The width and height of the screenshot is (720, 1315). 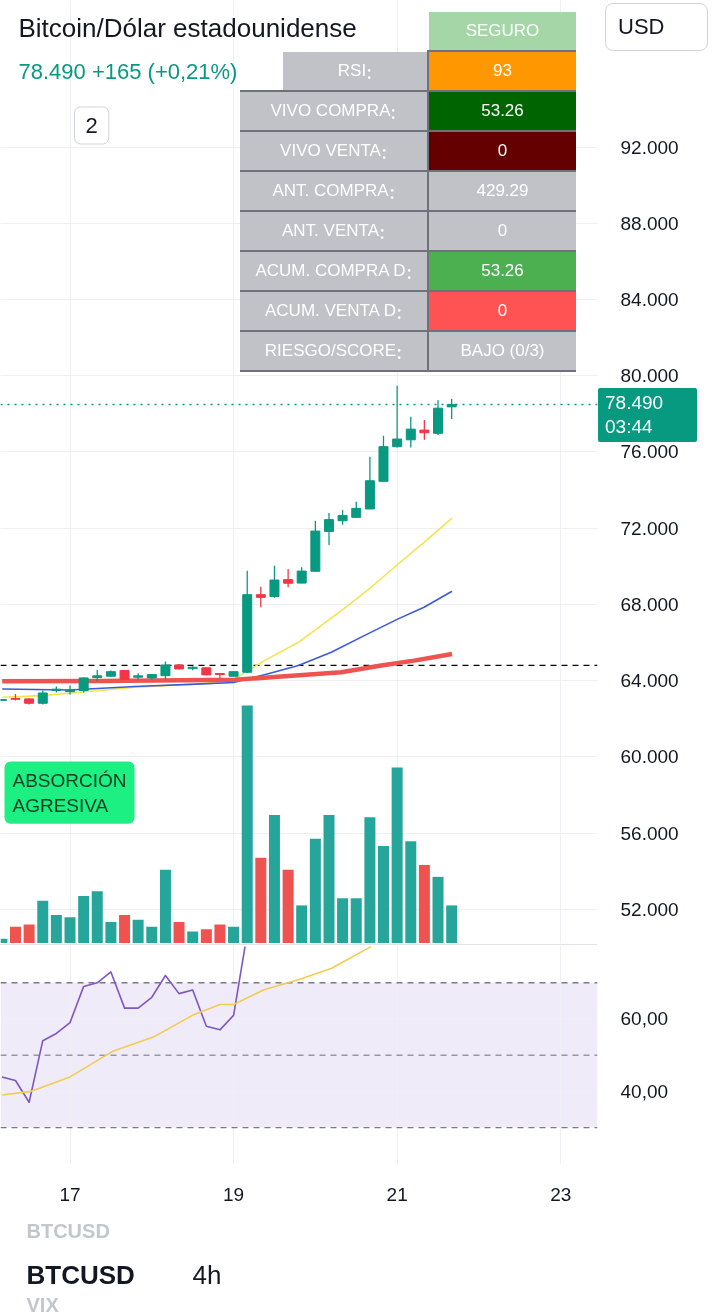 What do you see at coordinates (330, 310) in the screenshot?
I see `category-label: ACUM. VENTA D` at bounding box center [330, 310].